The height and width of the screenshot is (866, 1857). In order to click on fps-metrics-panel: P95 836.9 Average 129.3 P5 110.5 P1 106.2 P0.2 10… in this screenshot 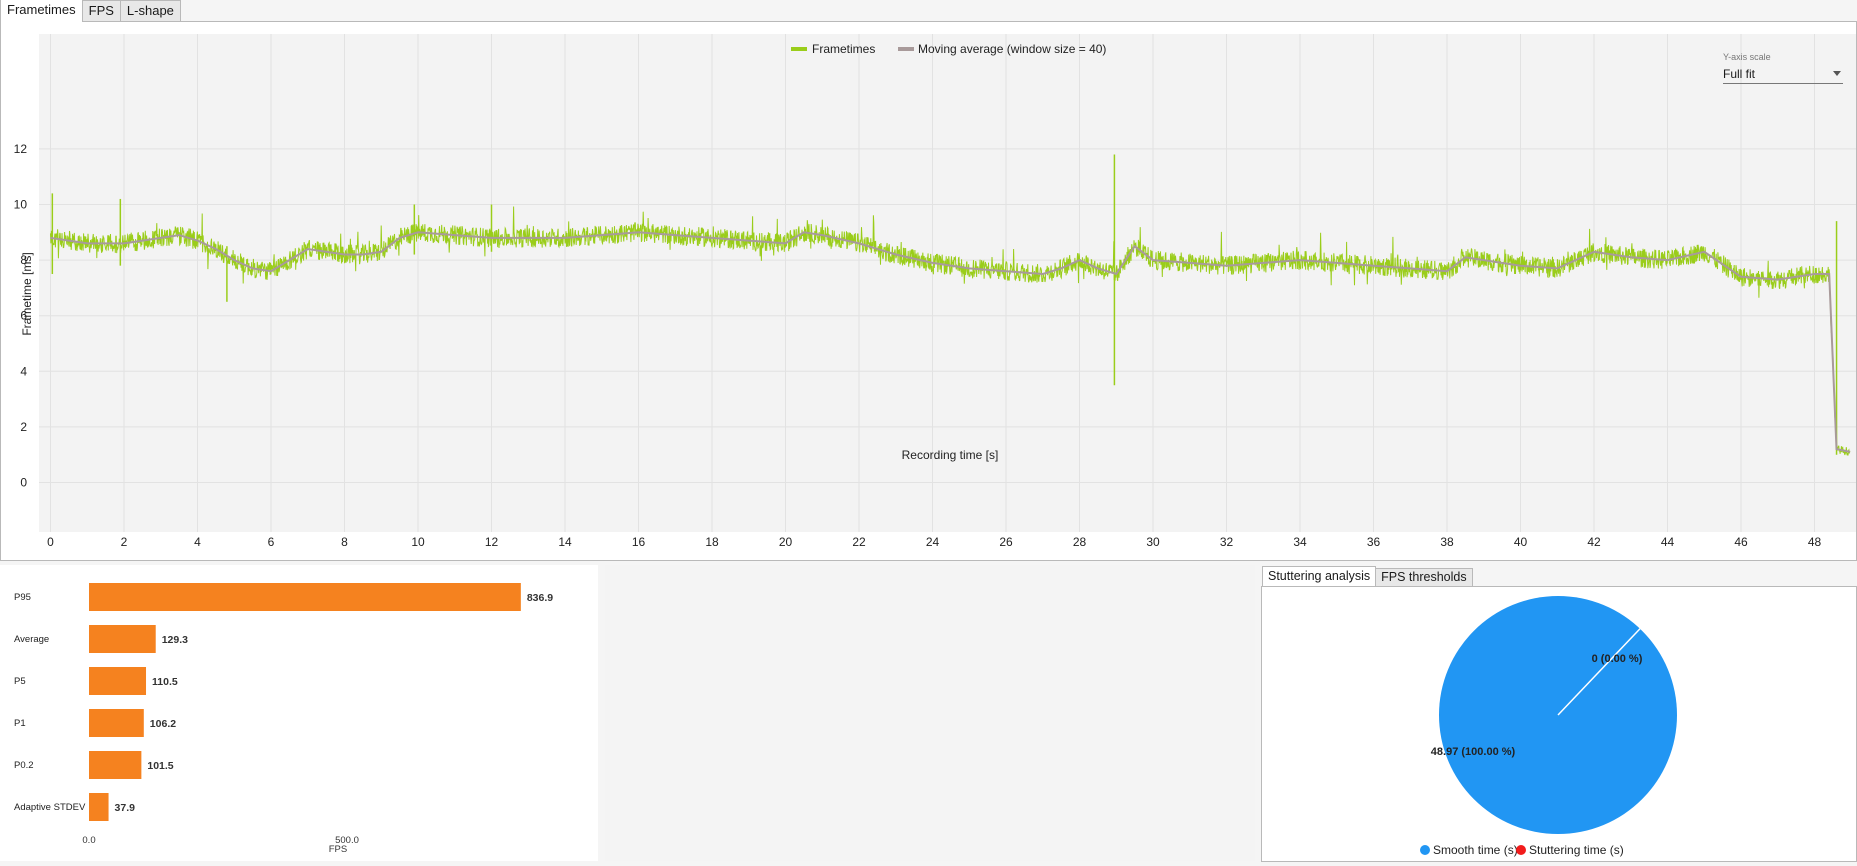, I will do `click(299, 713)`.